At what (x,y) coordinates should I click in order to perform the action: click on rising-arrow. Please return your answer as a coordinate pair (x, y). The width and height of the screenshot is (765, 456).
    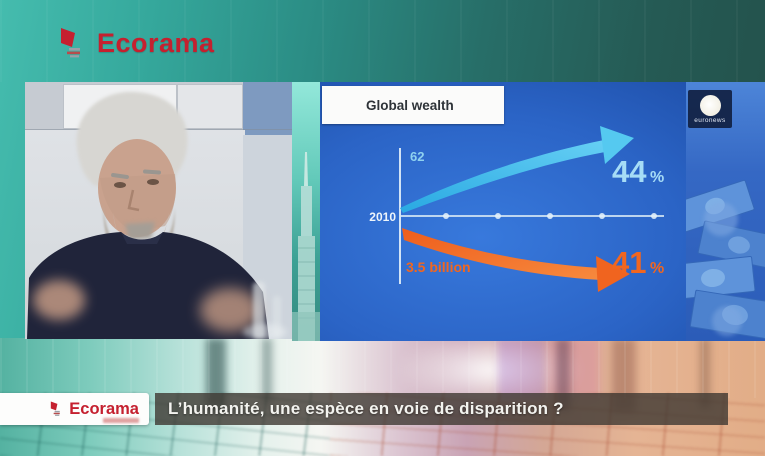
    Looking at the image, I should click on (502, 176).